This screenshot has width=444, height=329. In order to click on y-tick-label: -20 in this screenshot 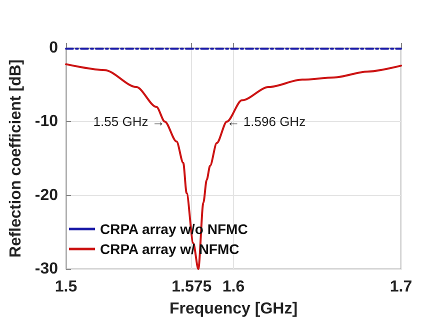, I will do `click(46, 195)`.